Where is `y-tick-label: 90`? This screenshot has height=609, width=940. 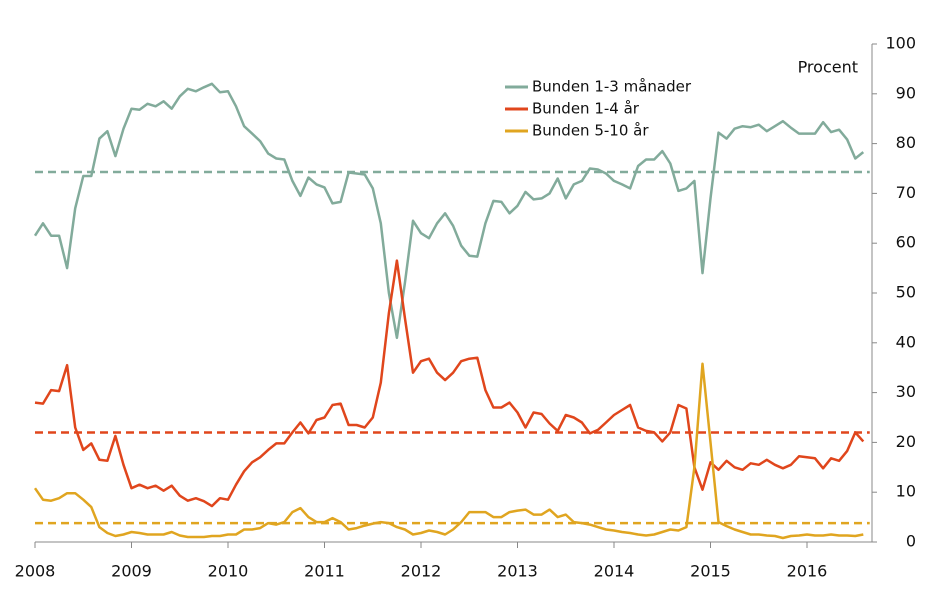 y-tick-label: 90 is located at coordinates (906, 92).